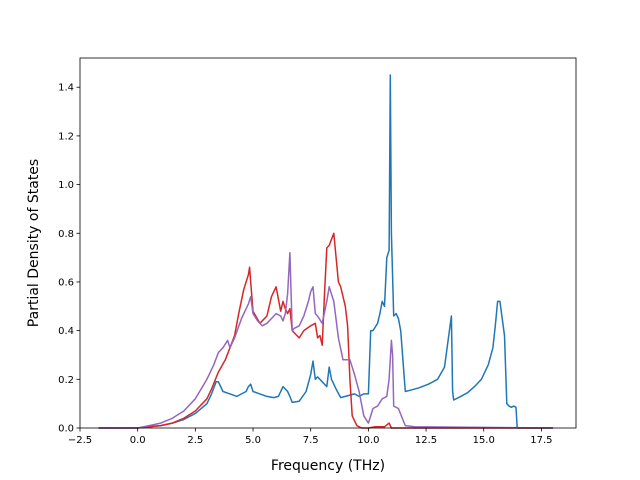 This screenshot has height=480, width=640. What do you see at coordinates (195, 440) in the screenshot?
I see `x-tick-label: 2.5` at bounding box center [195, 440].